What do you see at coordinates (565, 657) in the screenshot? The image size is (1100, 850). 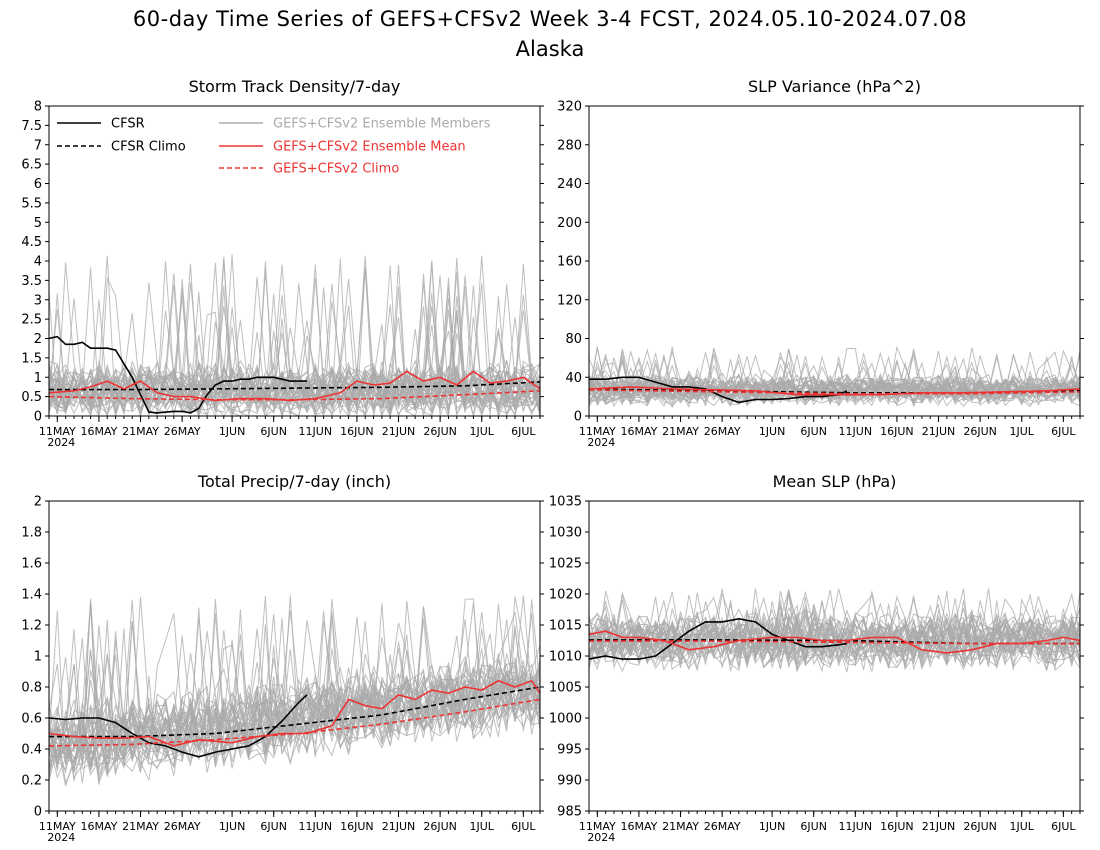 I see `y-tick-label: 1010` at bounding box center [565, 657].